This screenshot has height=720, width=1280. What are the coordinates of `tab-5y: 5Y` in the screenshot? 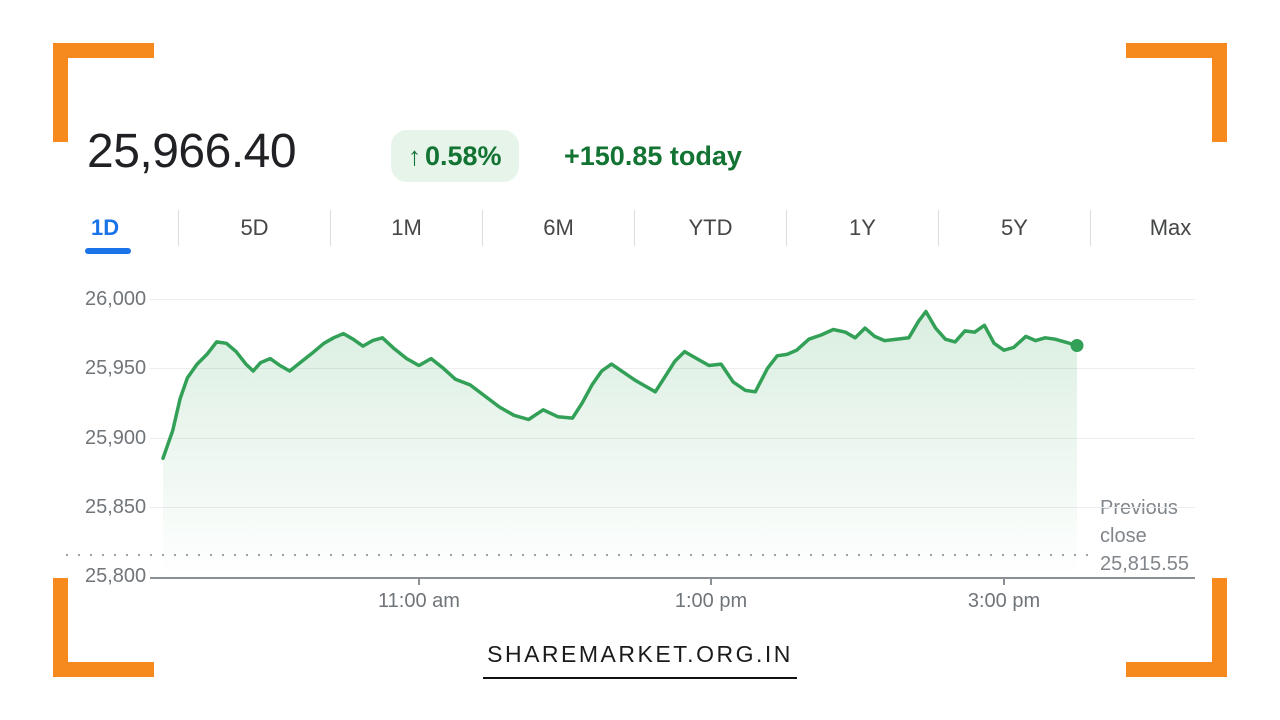 It's located at (1014, 228).